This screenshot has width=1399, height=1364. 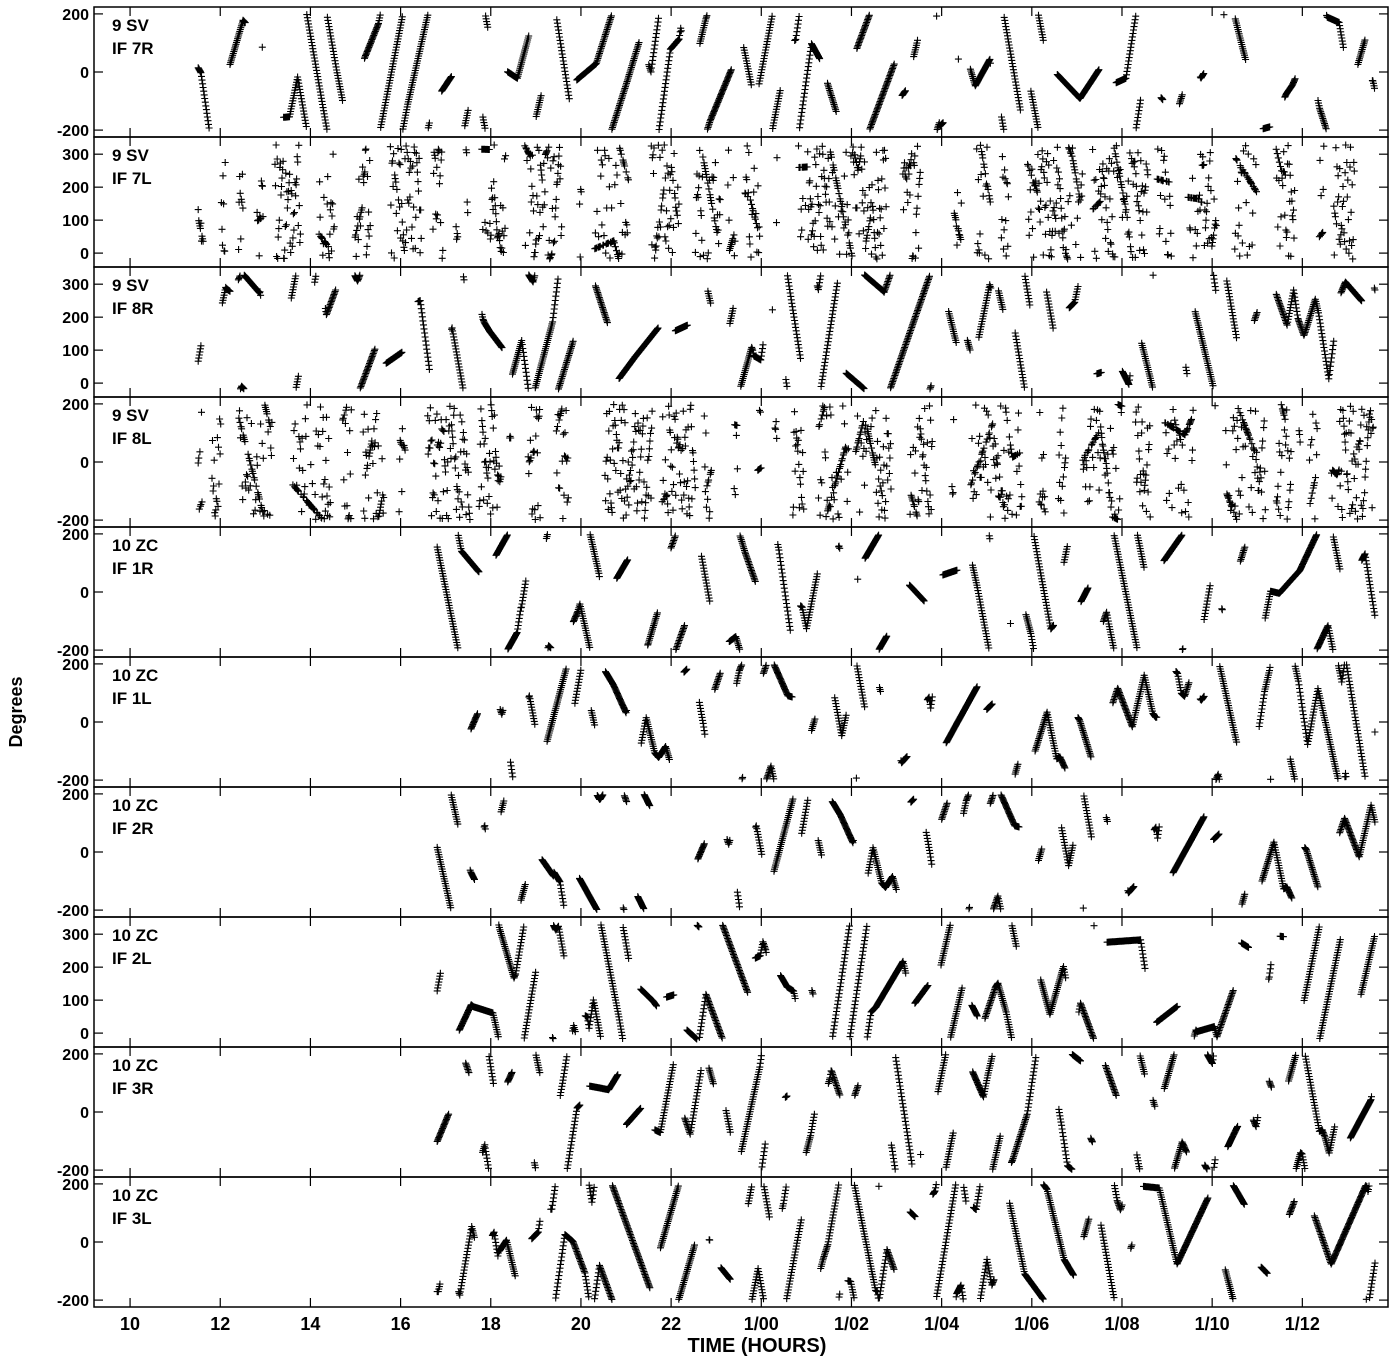 I want to click on x-tick-label: 10, so click(x=130, y=1324).